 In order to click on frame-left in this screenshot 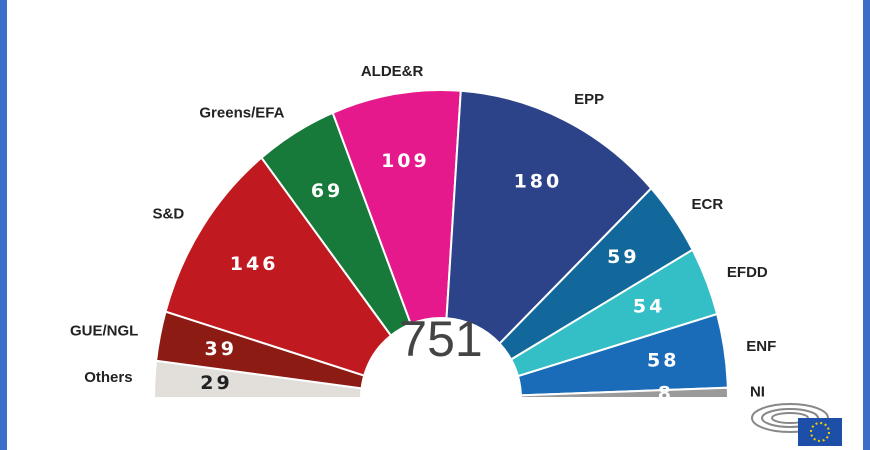, I will do `click(3, 225)`.